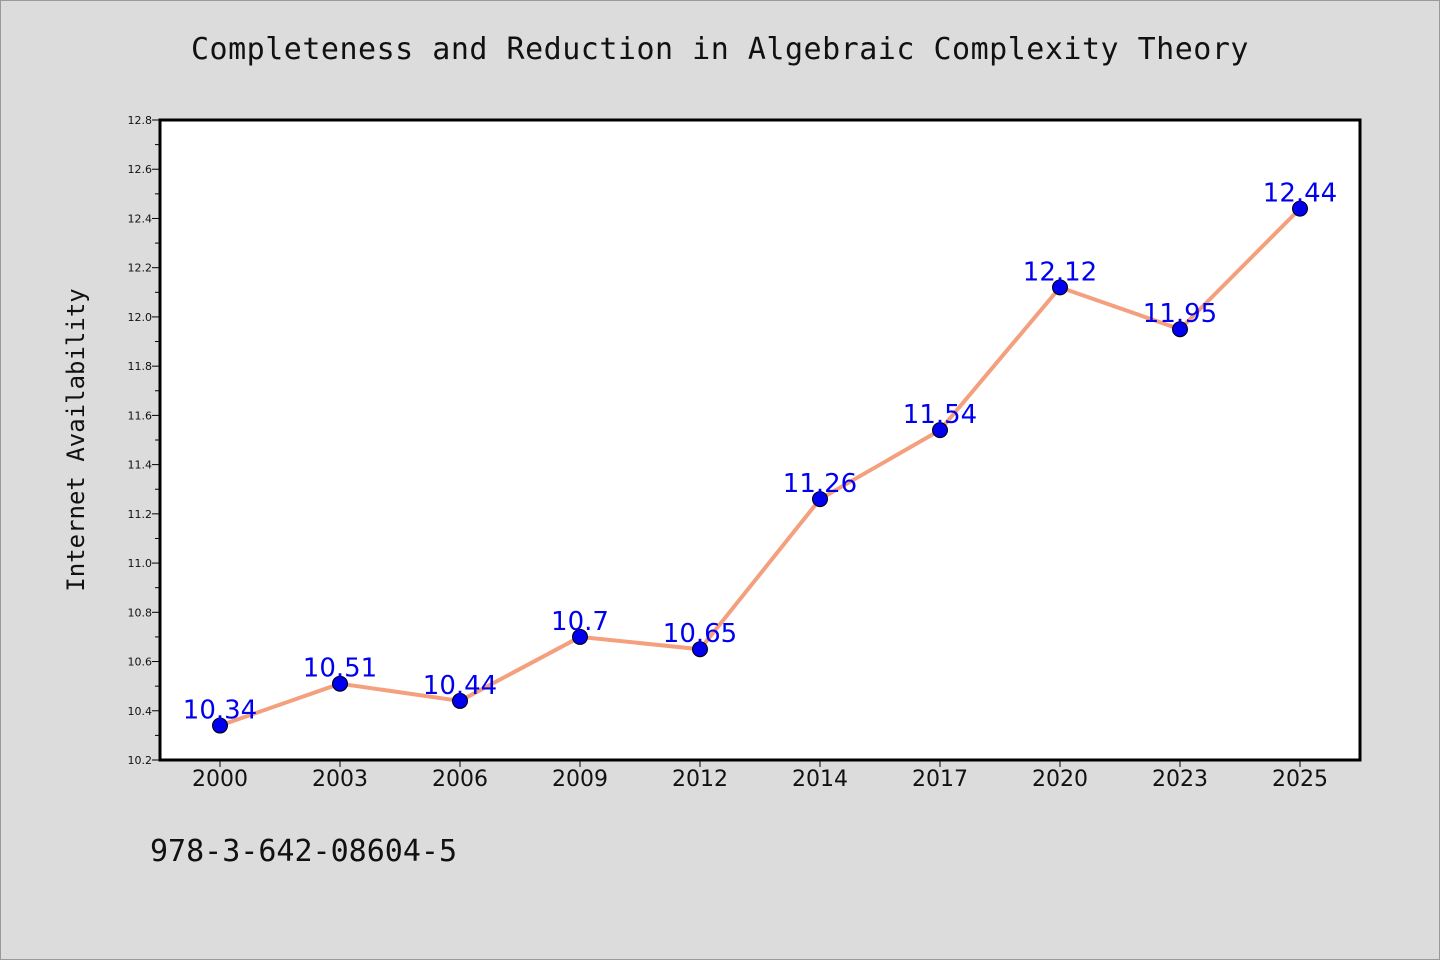 This screenshot has height=960, width=1440. Describe the element at coordinates (140, 218) in the screenshot. I see `y-tick-label: 12.4` at that location.